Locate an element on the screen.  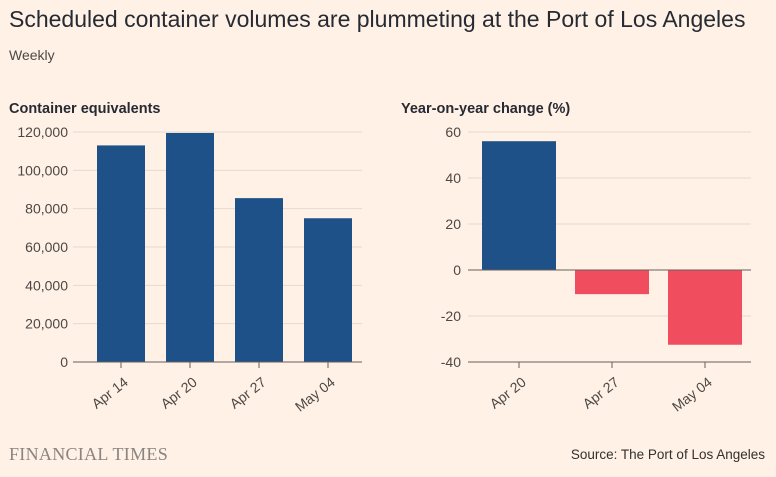
right-xtick-label: Apr 20 is located at coordinates (507, 393).